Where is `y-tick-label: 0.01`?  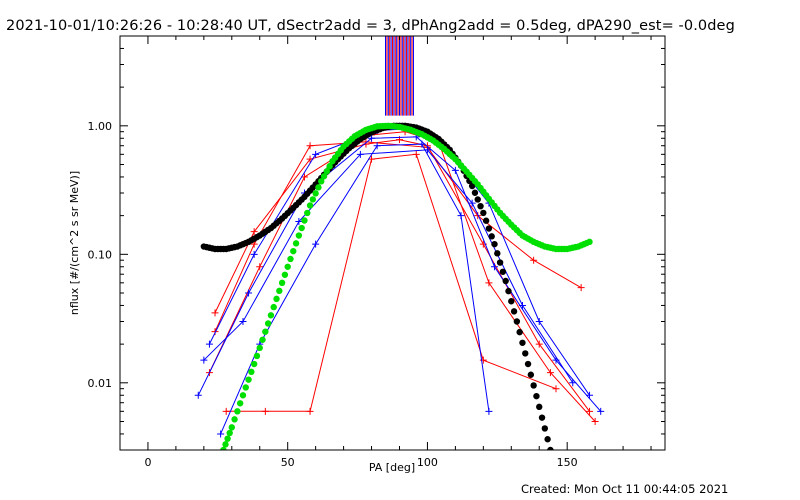 y-tick-label: 0.01 is located at coordinates (100, 383).